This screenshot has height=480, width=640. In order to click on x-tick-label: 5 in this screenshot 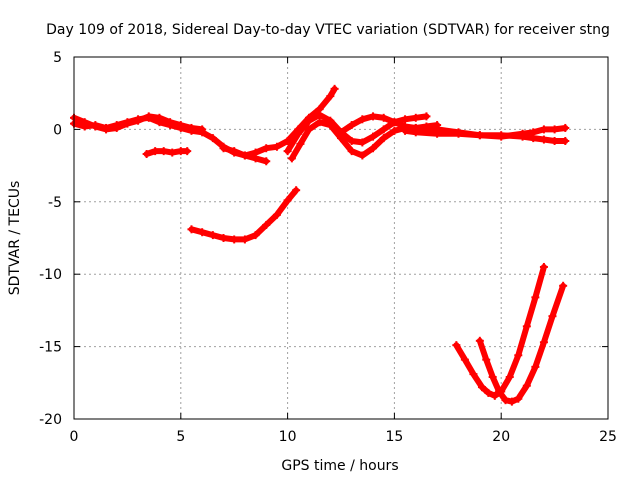, I will do `click(180, 437)`.